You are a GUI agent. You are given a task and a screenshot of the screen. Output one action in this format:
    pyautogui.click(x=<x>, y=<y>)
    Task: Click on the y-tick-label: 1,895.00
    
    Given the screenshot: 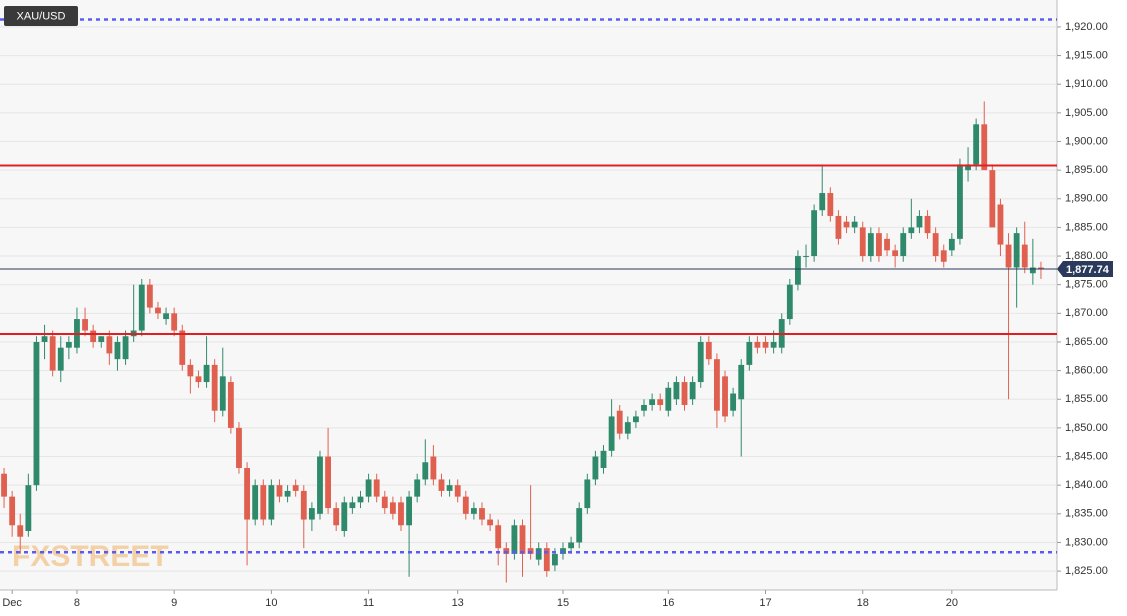 What is the action you would take?
    pyautogui.click(x=1086, y=170)
    